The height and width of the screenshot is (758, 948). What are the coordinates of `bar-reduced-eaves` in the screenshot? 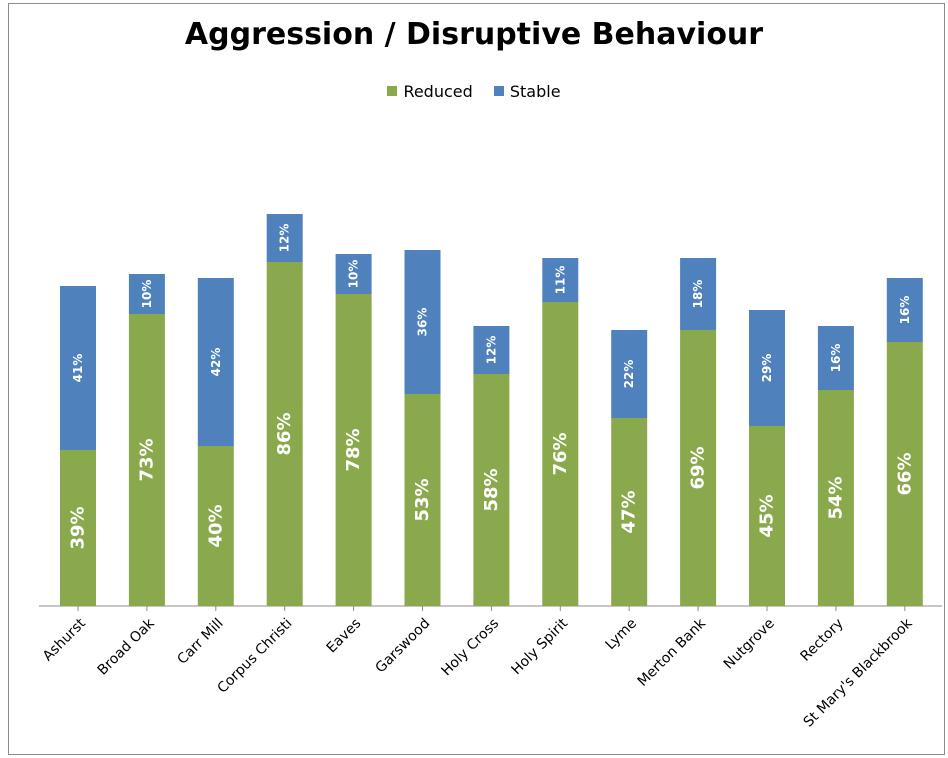 It's located at (353, 450).